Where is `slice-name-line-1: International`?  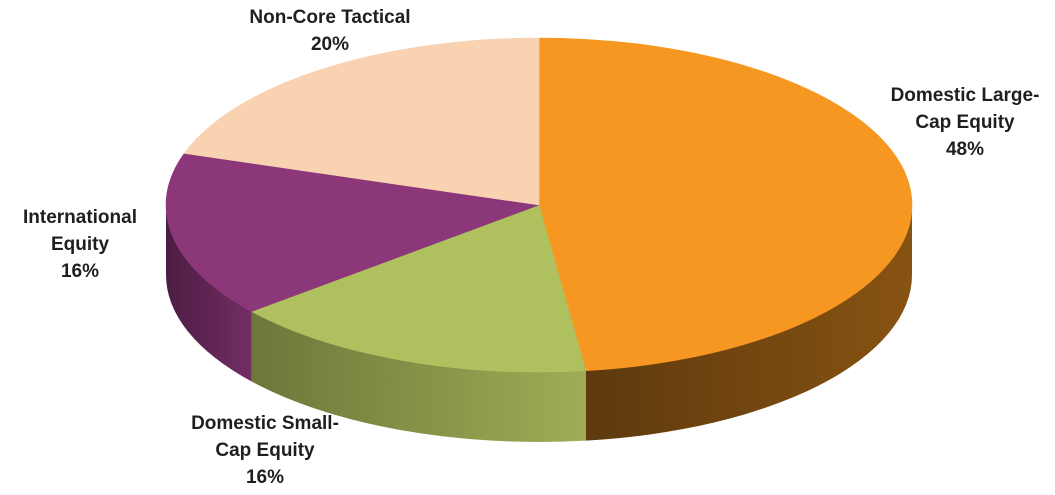 slice-name-line-1: International is located at coordinates (79, 217).